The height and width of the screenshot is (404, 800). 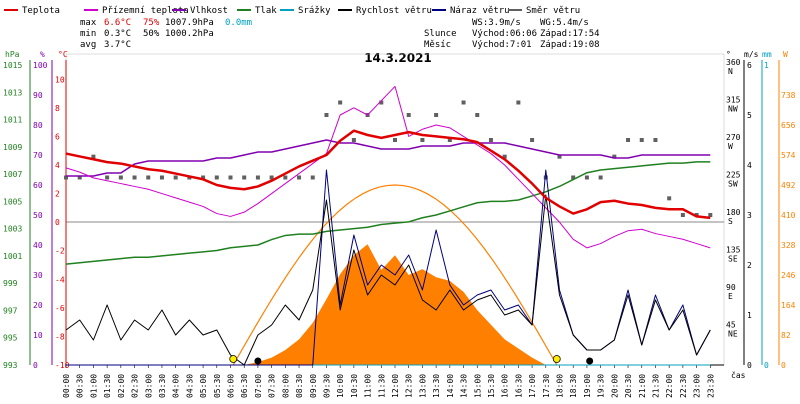 I want to click on x-tick-label: 09:30, so click(x=326, y=386).